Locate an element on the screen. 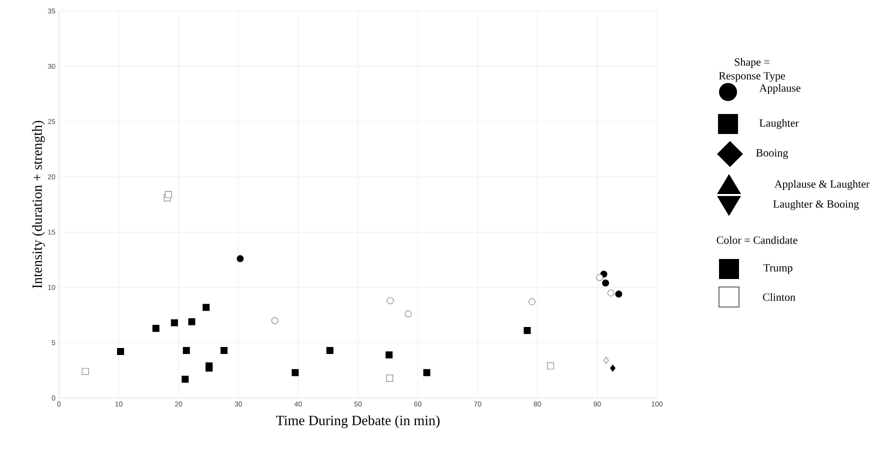 This screenshot has height=450, width=877. y-axis-title: Intensity (duration + strength) is located at coordinates (38, 204).